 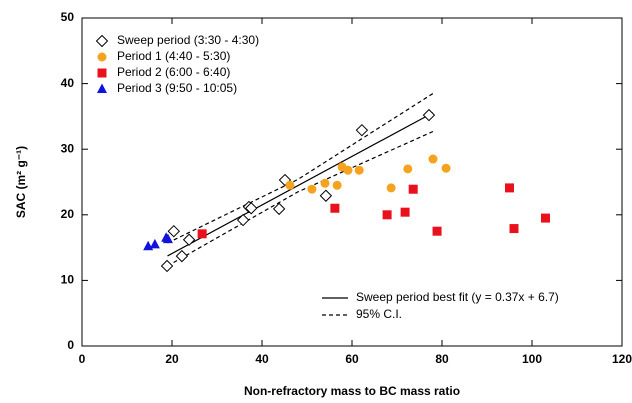 What do you see at coordinates (300, 198) in the screenshot?
I see `fit-line` at bounding box center [300, 198].